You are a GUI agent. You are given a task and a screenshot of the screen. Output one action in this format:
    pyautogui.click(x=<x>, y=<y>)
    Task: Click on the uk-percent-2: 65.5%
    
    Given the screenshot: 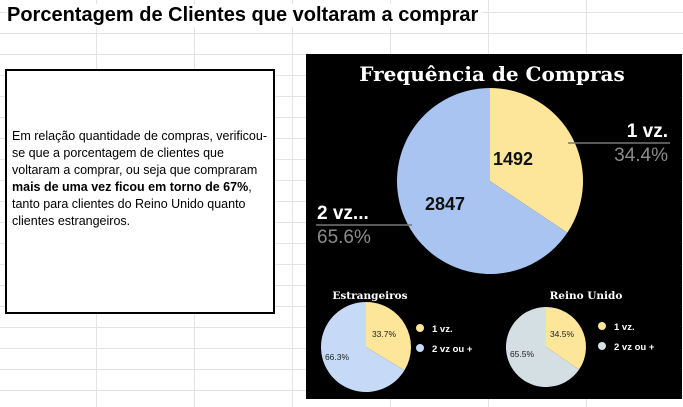 What is the action you would take?
    pyautogui.click(x=522, y=354)
    